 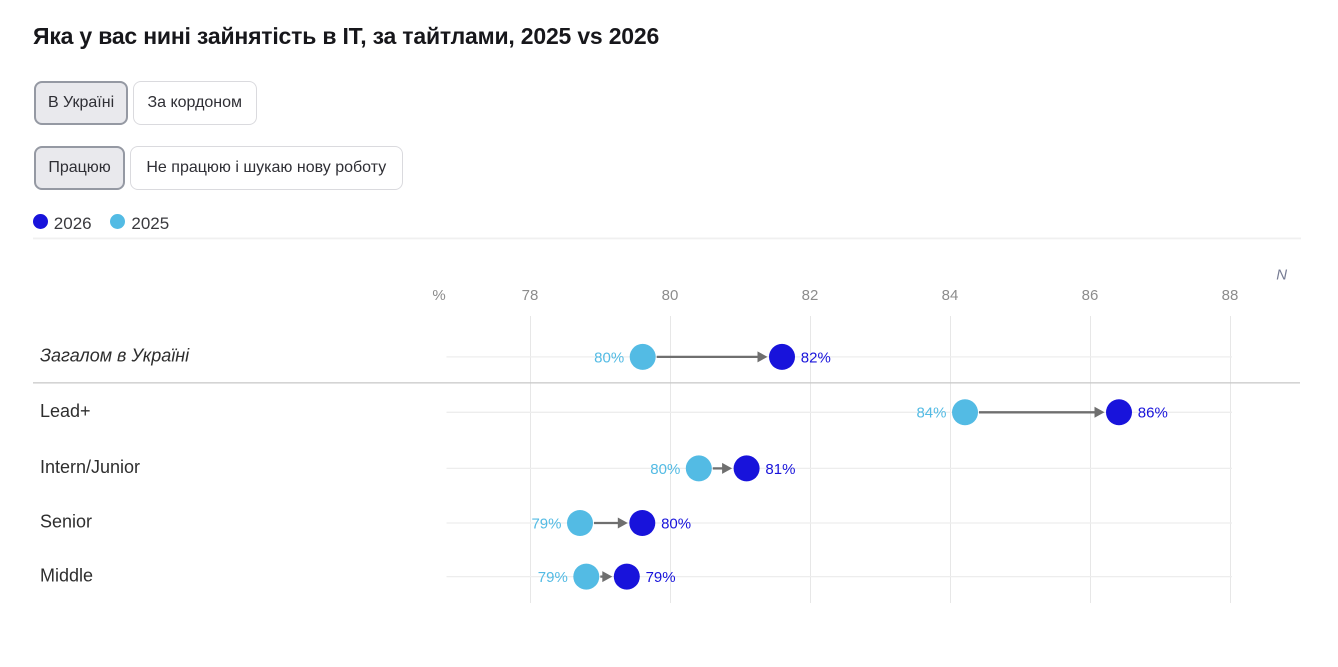 I want to click on svg-text: 86%, so click(x=1153, y=413).